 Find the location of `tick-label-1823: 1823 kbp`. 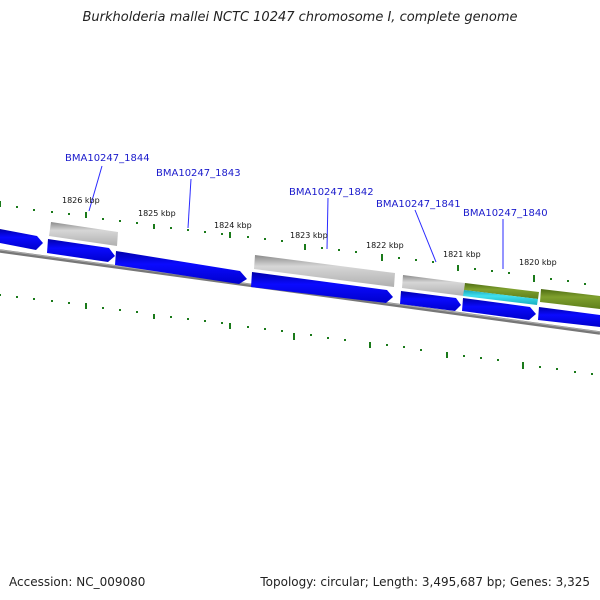

tick-label-1823: 1823 kbp is located at coordinates (309, 235).